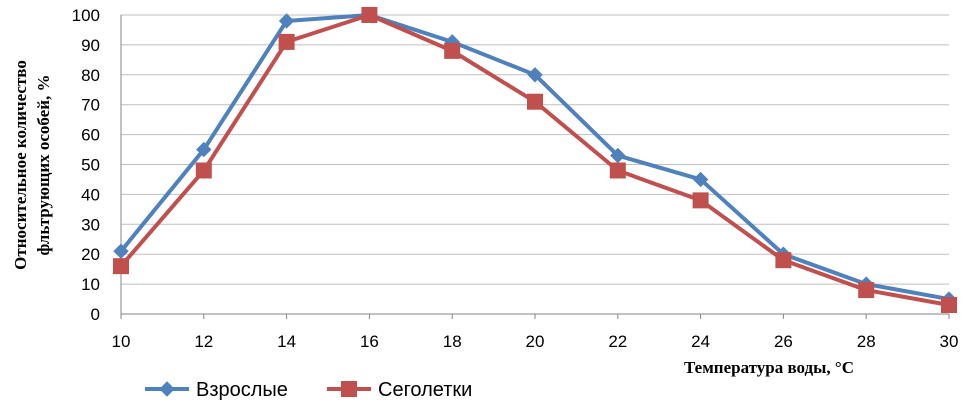 The height and width of the screenshot is (407, 971). I want to click on y-tick-label: 10, so click(90, 284).